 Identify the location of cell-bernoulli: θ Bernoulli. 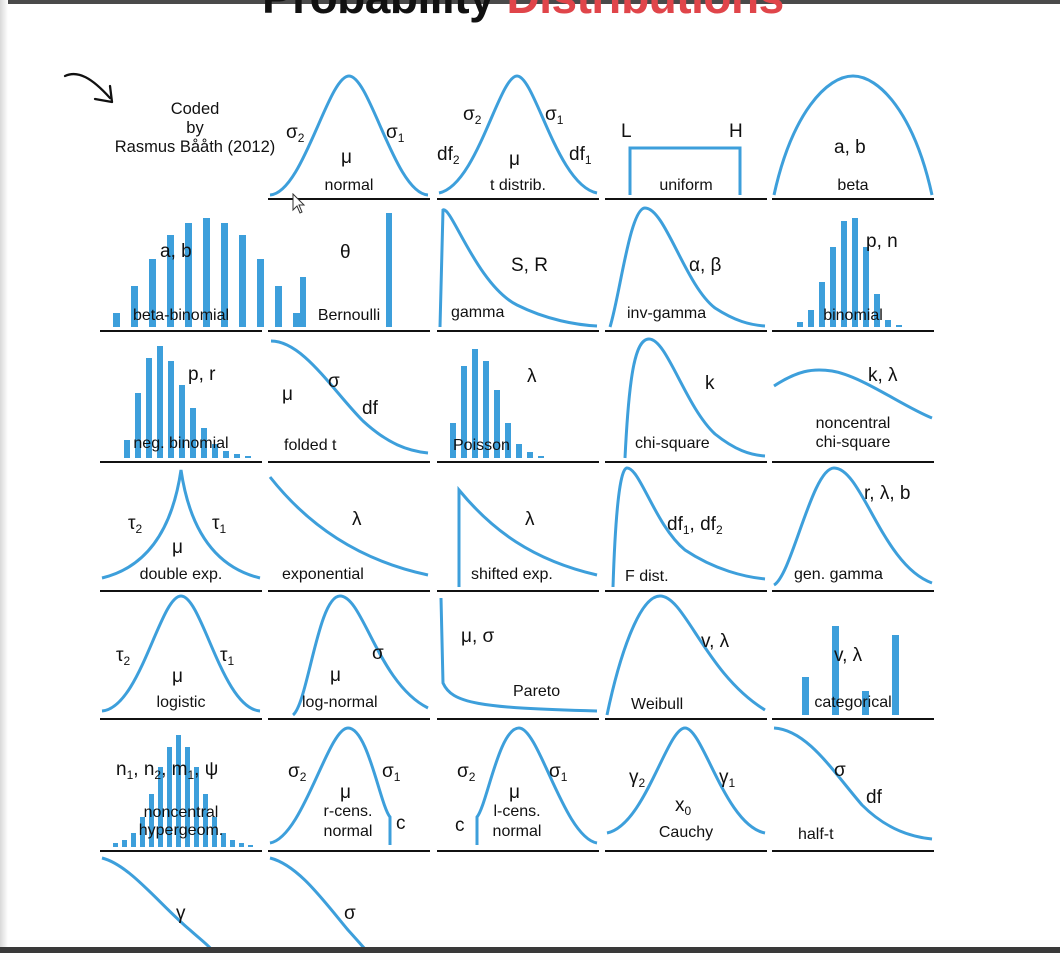
(349, 268).